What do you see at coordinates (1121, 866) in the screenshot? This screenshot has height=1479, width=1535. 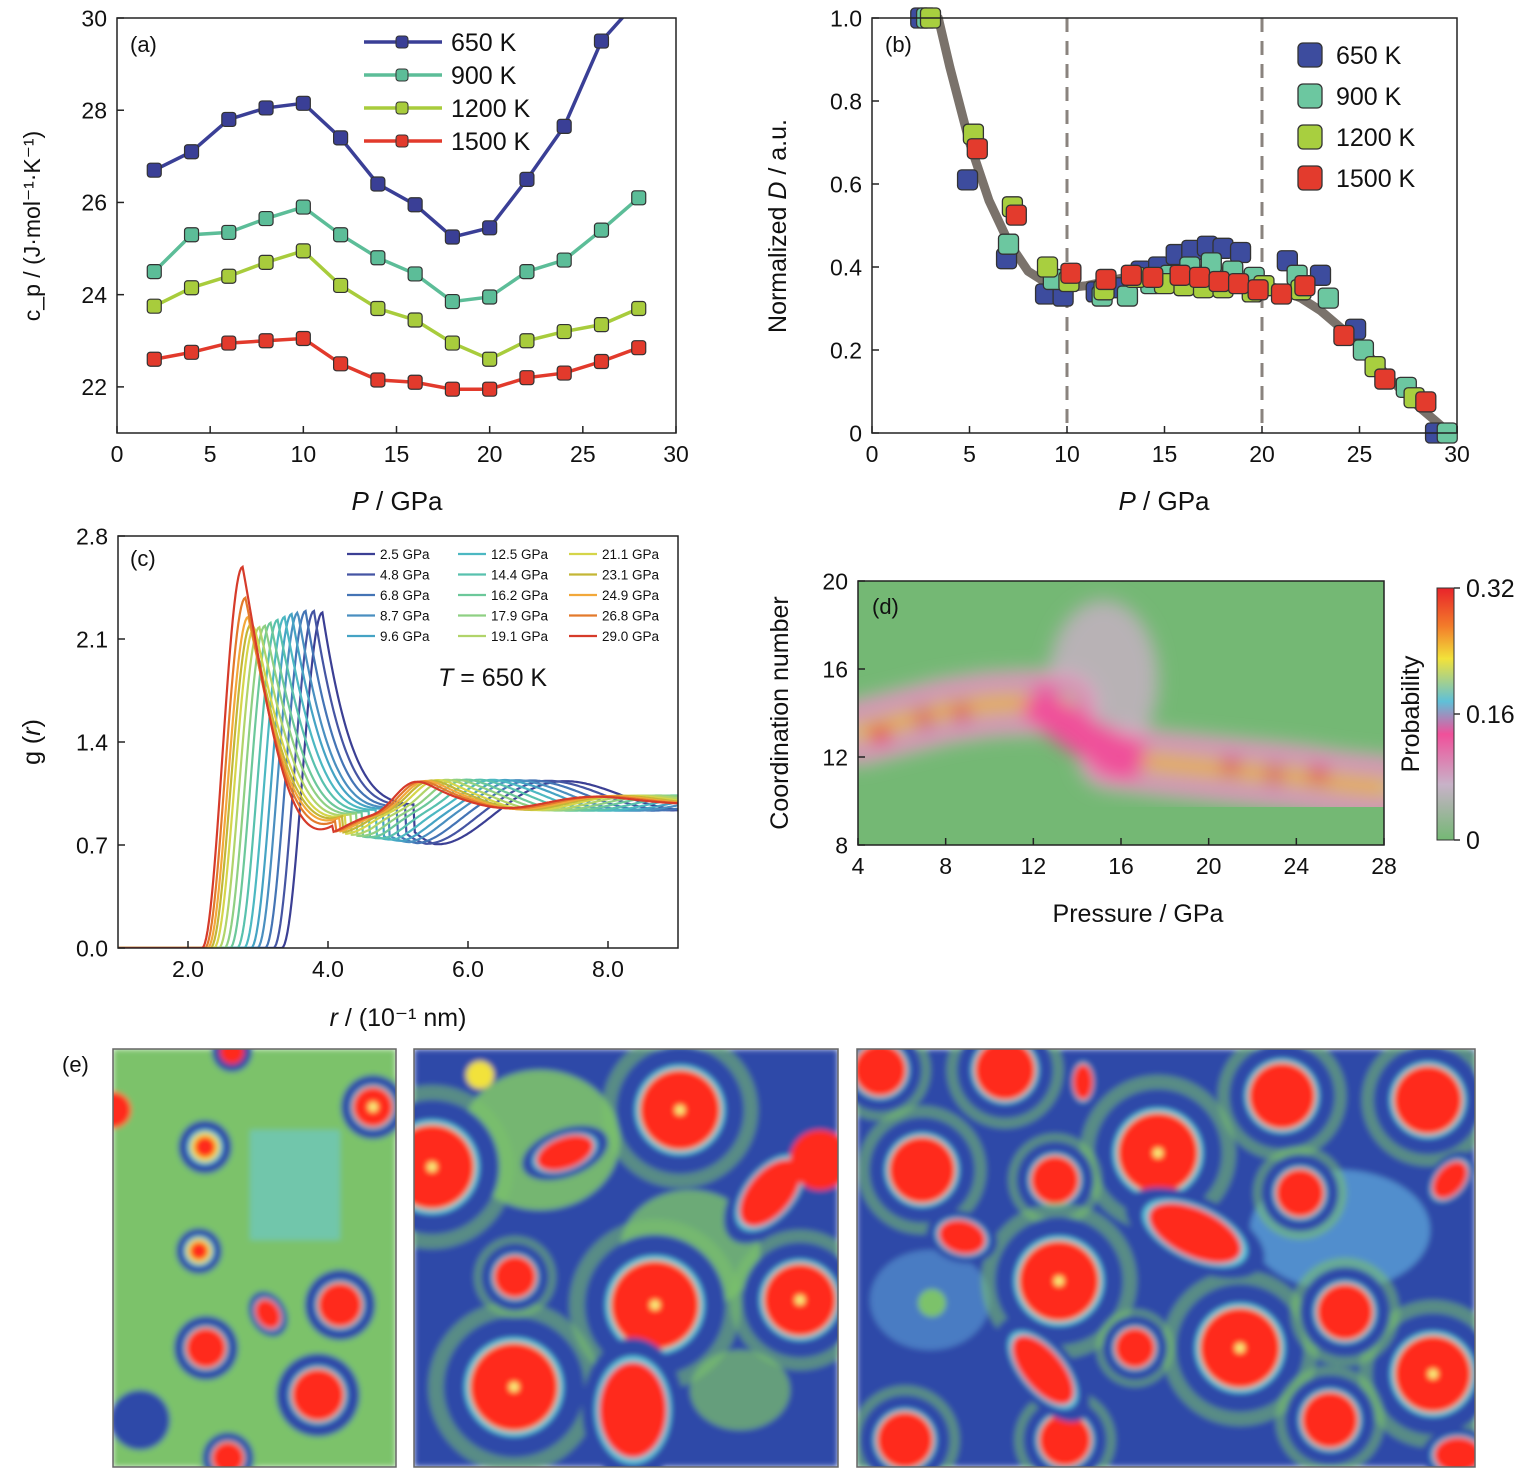 I see `x-tick-label: 16` at bounding box center [1121, 866].